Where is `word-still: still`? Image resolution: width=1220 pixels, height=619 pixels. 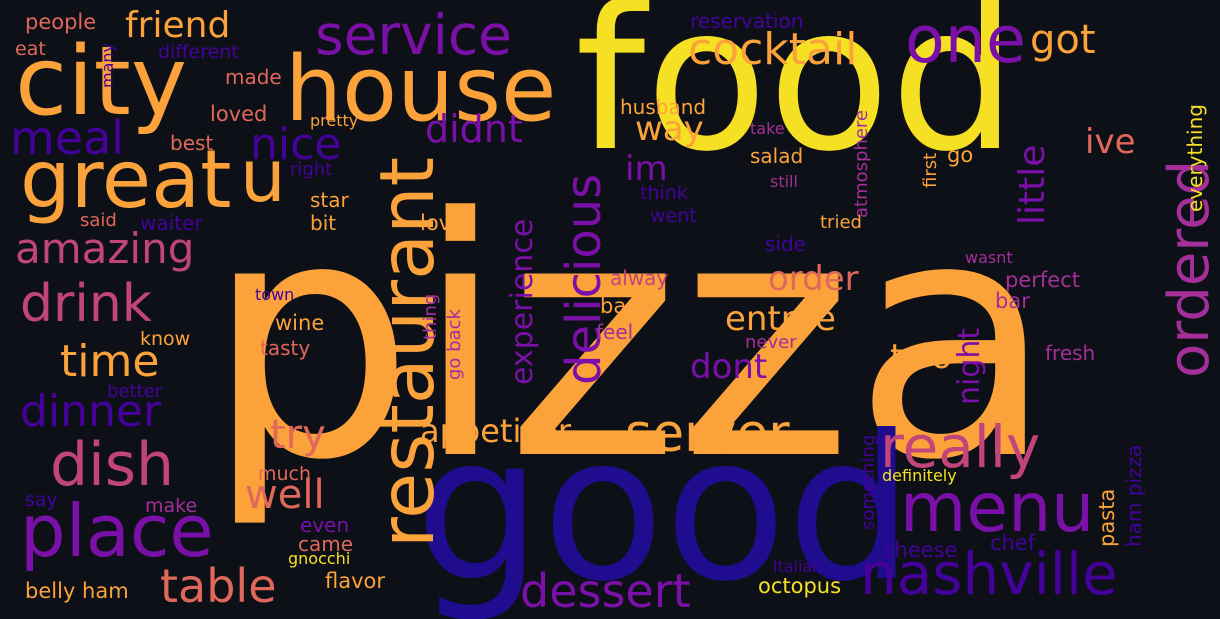 word-still: still is located at coordinates (784, 181).